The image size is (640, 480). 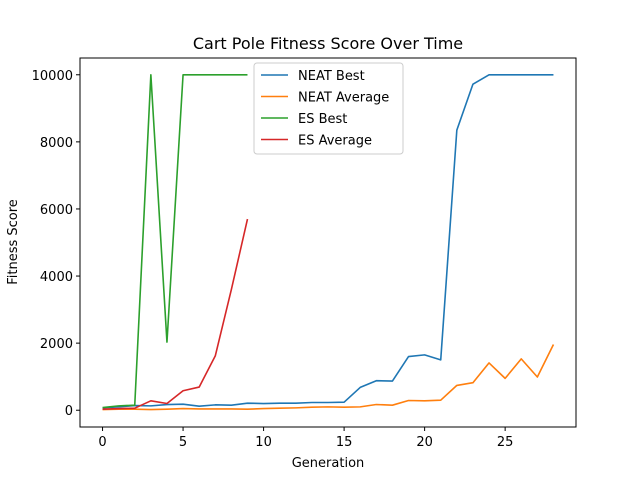 I want to click on y-tick-label: 10000, so click(x=52, y=76).